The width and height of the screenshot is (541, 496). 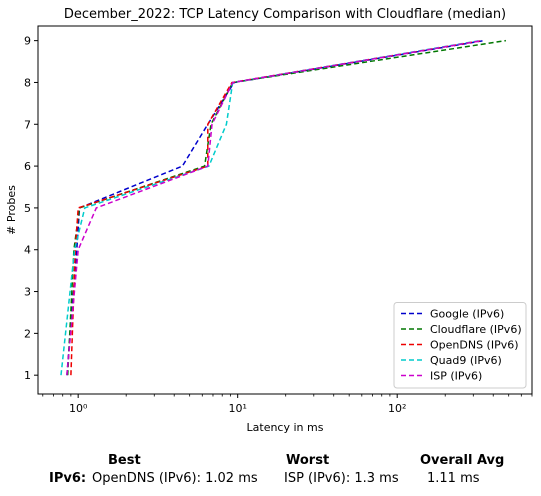 I want to click on legend-label: ISP (IPv6), so click(x=456, y=376).